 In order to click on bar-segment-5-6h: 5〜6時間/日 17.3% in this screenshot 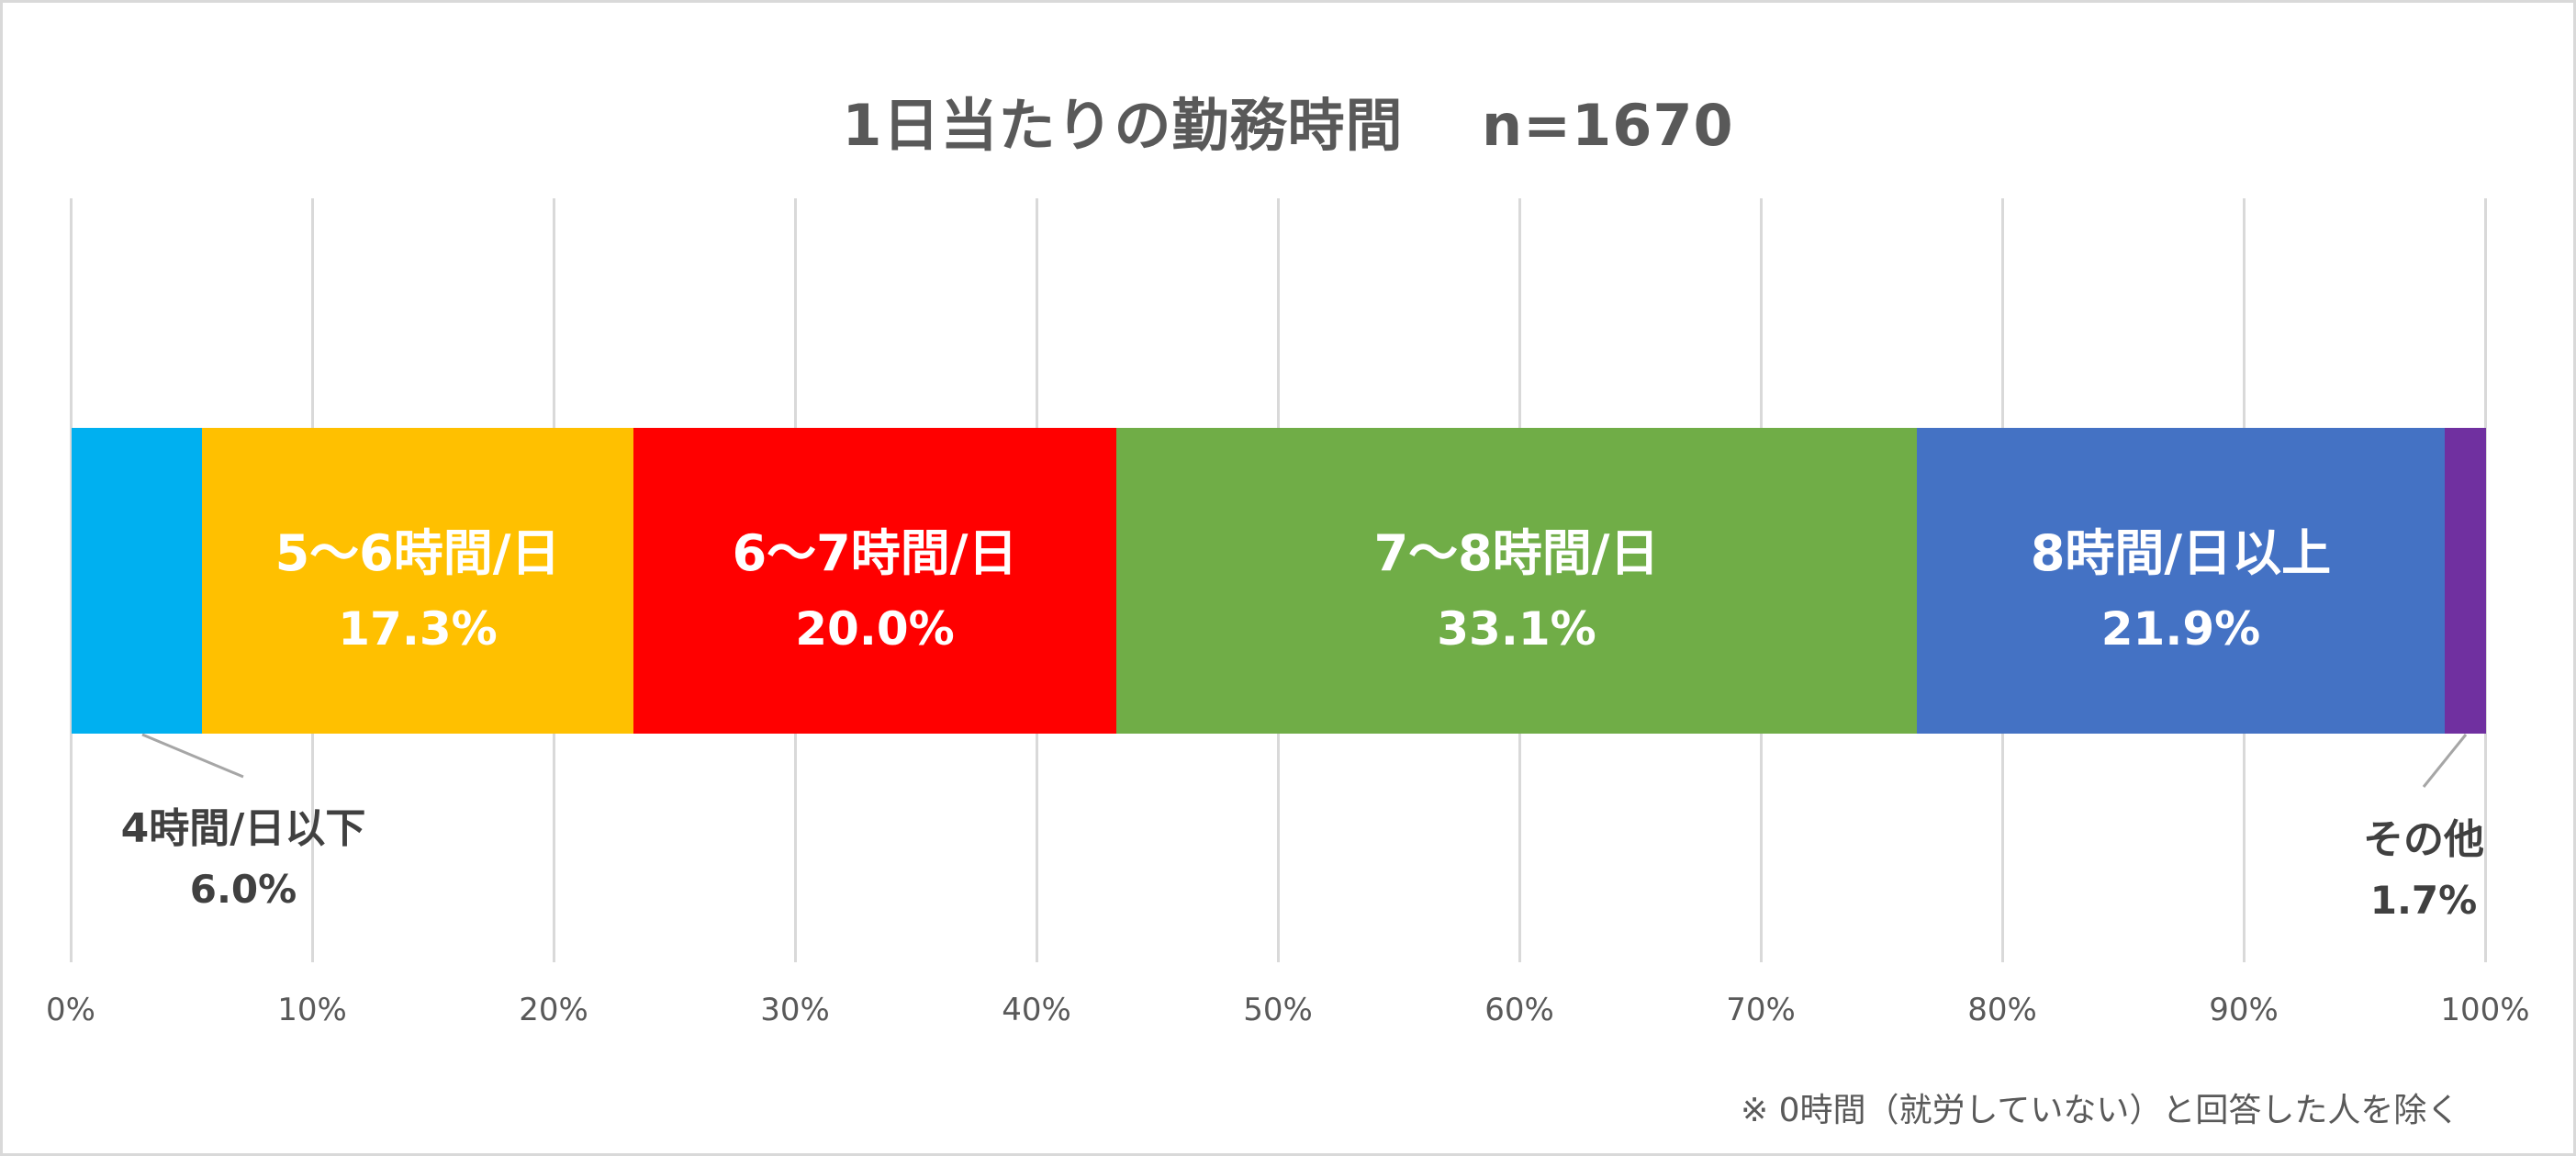, I will do `click(417, 581)`.